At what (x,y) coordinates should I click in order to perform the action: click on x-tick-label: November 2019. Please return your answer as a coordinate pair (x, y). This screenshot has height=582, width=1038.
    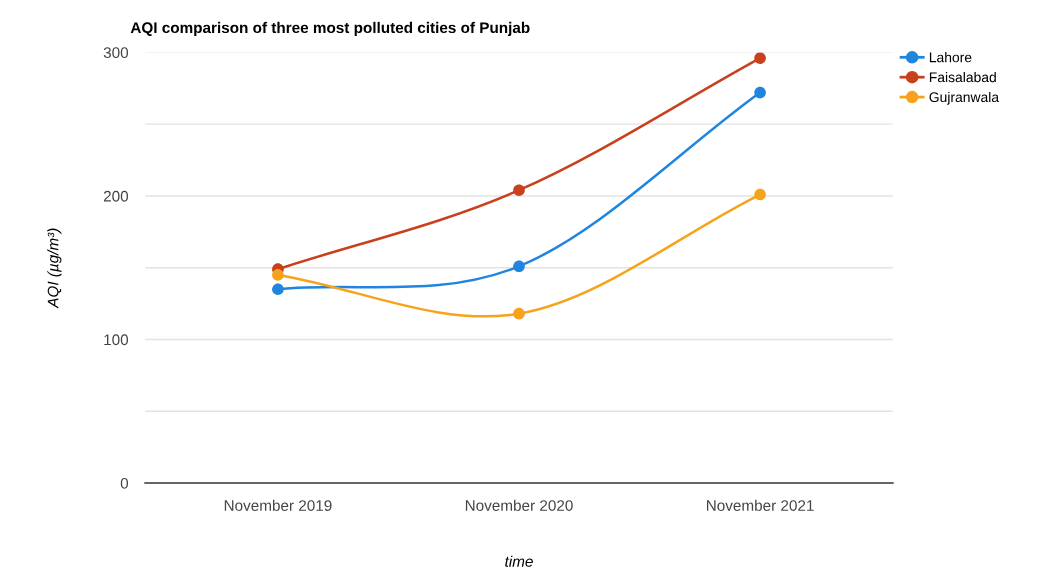
    Looking at the image, I should click on (278, 505).